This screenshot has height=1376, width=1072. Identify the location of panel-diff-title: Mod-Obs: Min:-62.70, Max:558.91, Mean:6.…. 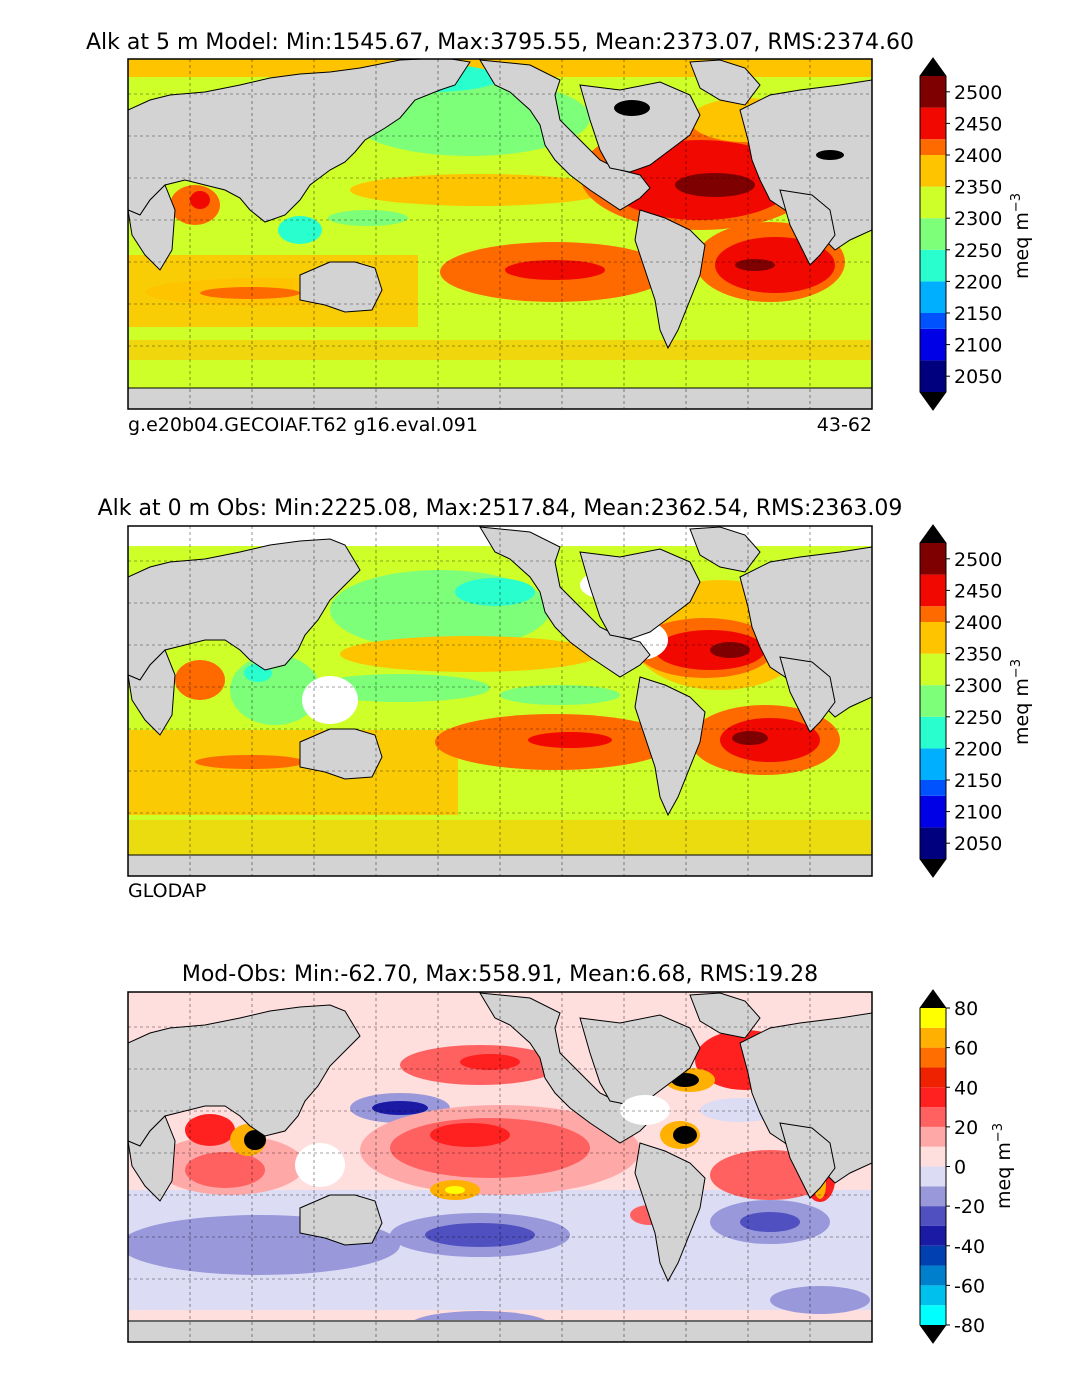
(500, 974).